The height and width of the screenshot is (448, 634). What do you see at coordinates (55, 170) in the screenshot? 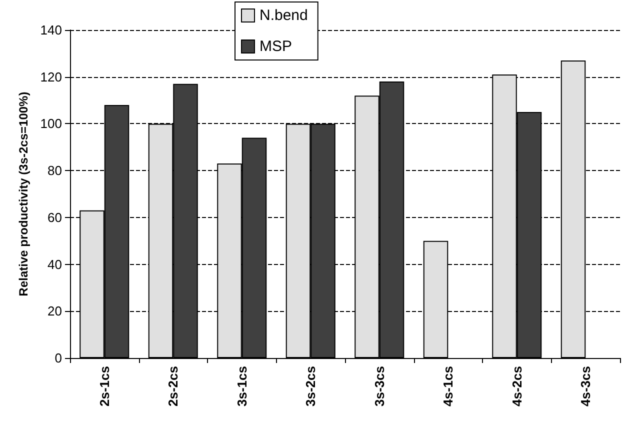
I see `y-tick-label: 80` at bounding box center [55, 170].